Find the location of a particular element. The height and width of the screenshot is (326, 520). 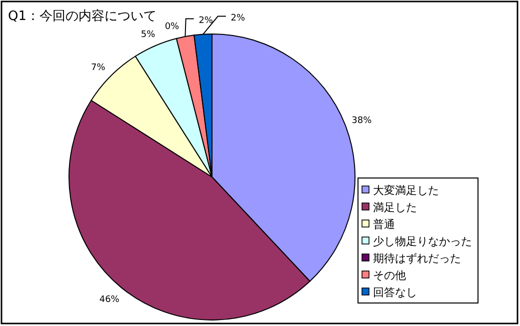

data-label: 46% is located at coordinates (109, 299).